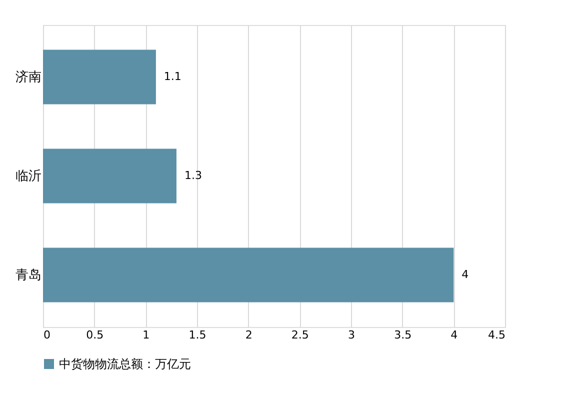 Image resolution: width=563 pixels, height=405 pixels. Describe the element at coordinates (197, 335) in the screenshot. I see `x-tick-label: 1.5` at that location.